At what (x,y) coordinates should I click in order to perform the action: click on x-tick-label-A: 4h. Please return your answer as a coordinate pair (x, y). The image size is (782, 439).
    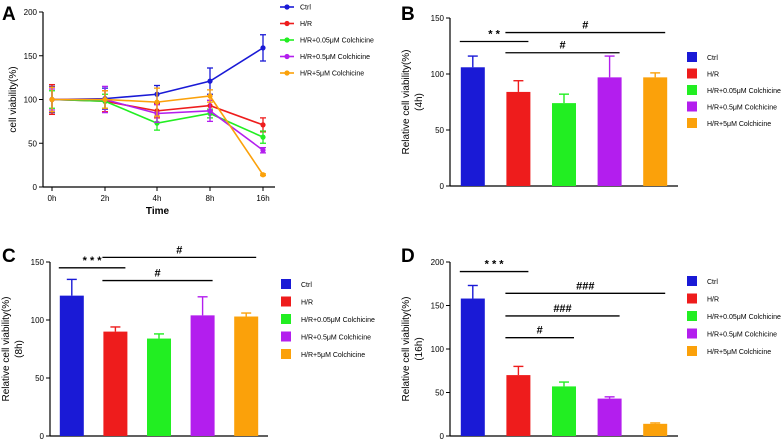
    Looking at the image, I should click on (157, 198).